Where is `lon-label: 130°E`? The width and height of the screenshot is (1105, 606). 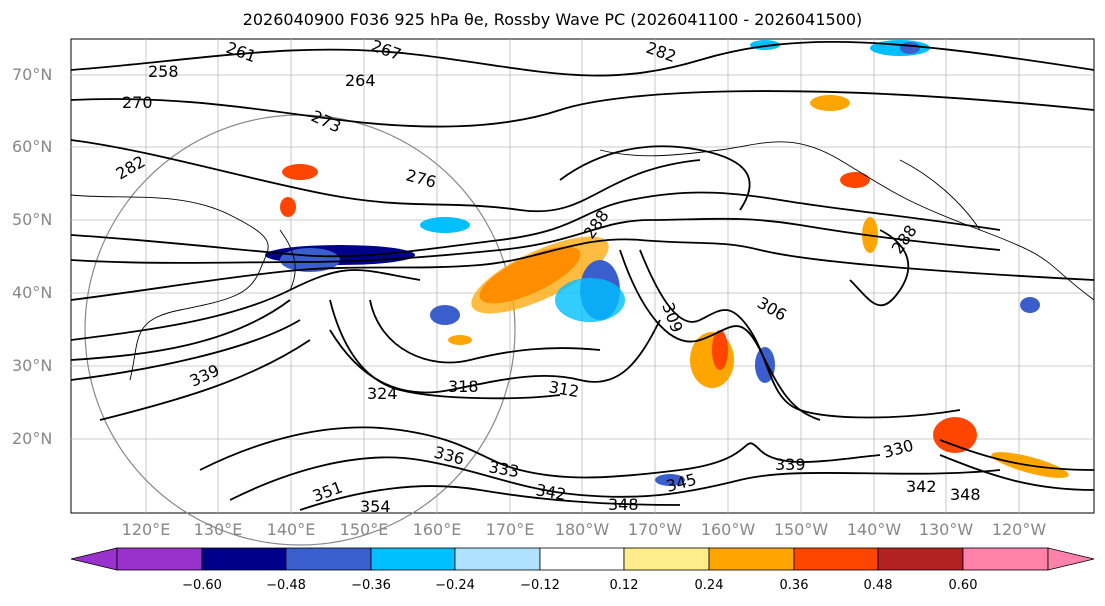 lon-label: 130°E is located at coordinates (218, 529).